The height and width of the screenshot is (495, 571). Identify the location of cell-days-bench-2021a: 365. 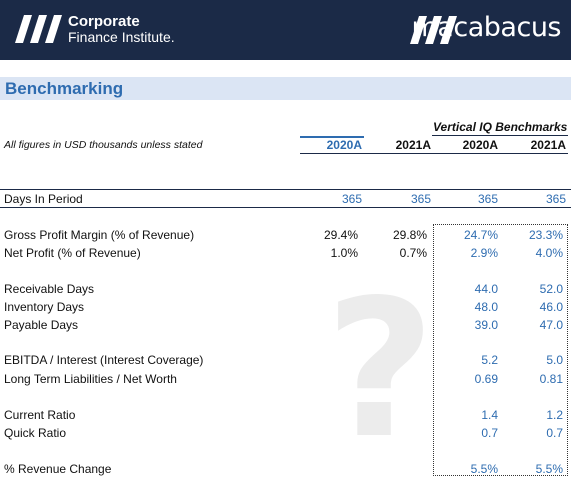
(555, 199).